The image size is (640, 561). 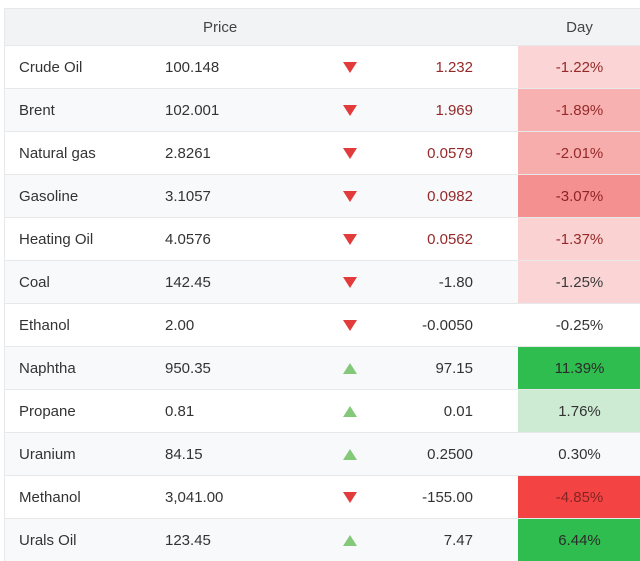 What do you see at coordinates (192, 67) in the screenshot?
I see `commodity-price: 100.148` at bounding box center [192, 67].